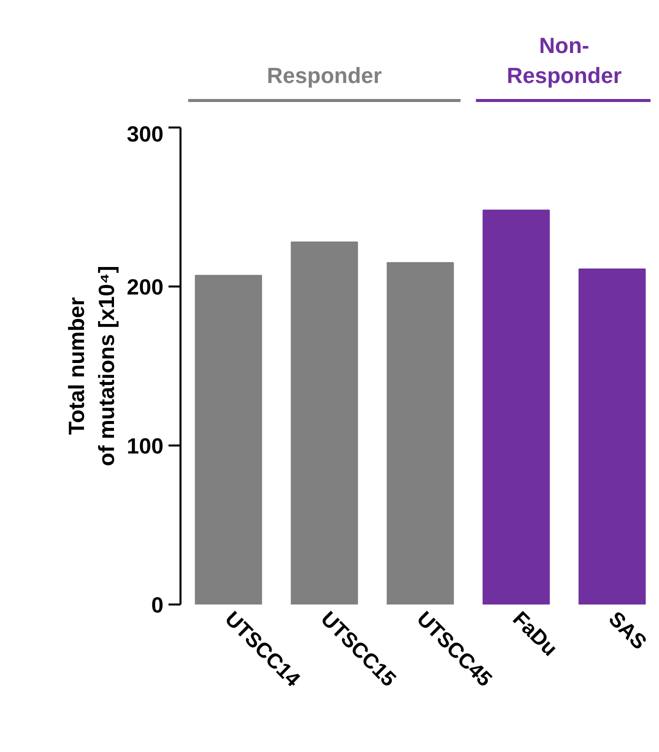  I want to click on y-axis-title: Total number of mutations [x10⁴], so click(91, 366).